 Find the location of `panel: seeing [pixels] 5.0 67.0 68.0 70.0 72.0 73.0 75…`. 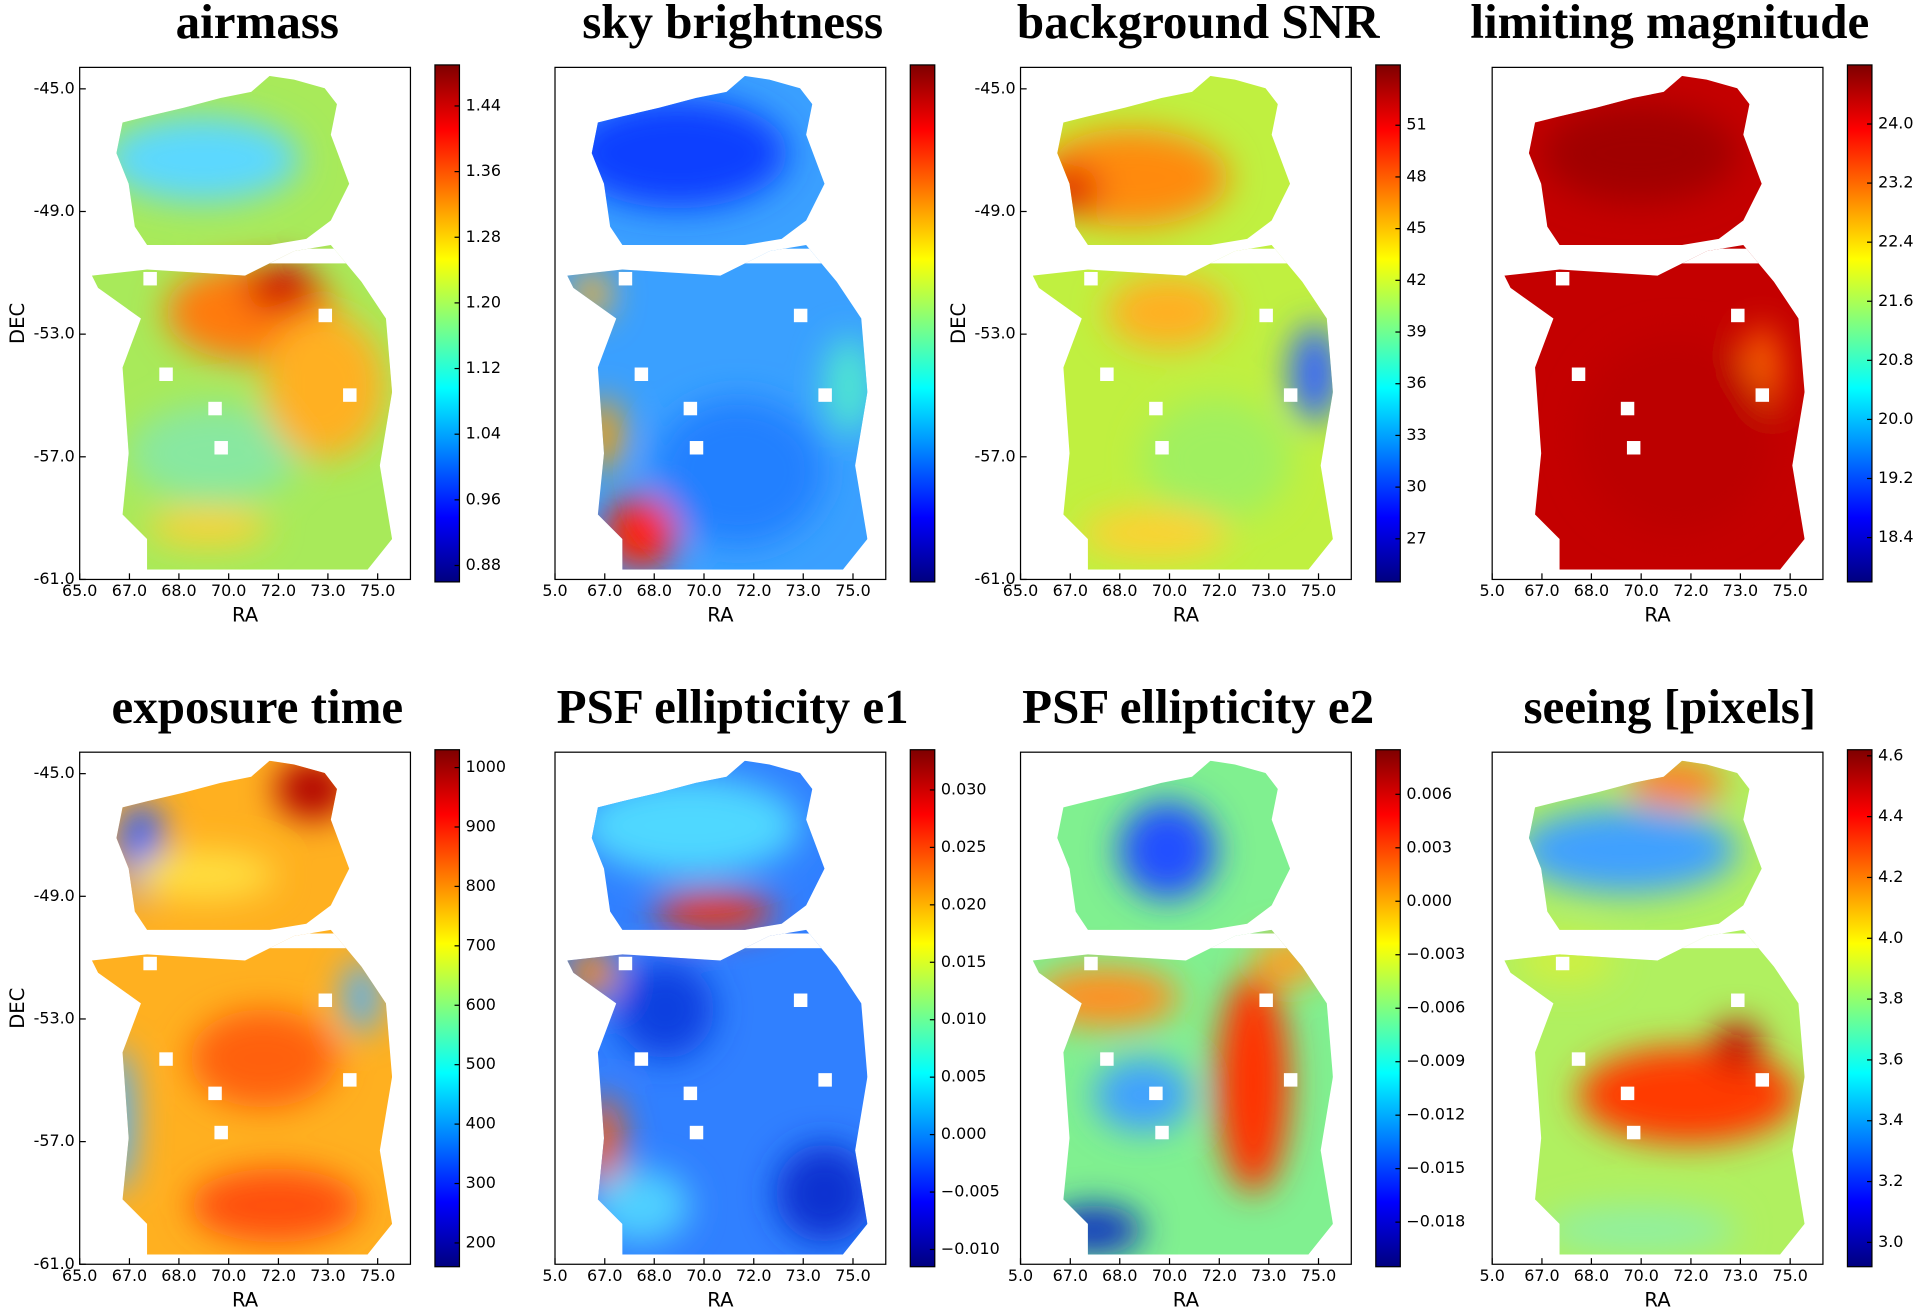

panel: seeing [pixels] 5.0 67.0 68.0 70.0 72.0 73.0 75… is located at coordinates (1692, 995).